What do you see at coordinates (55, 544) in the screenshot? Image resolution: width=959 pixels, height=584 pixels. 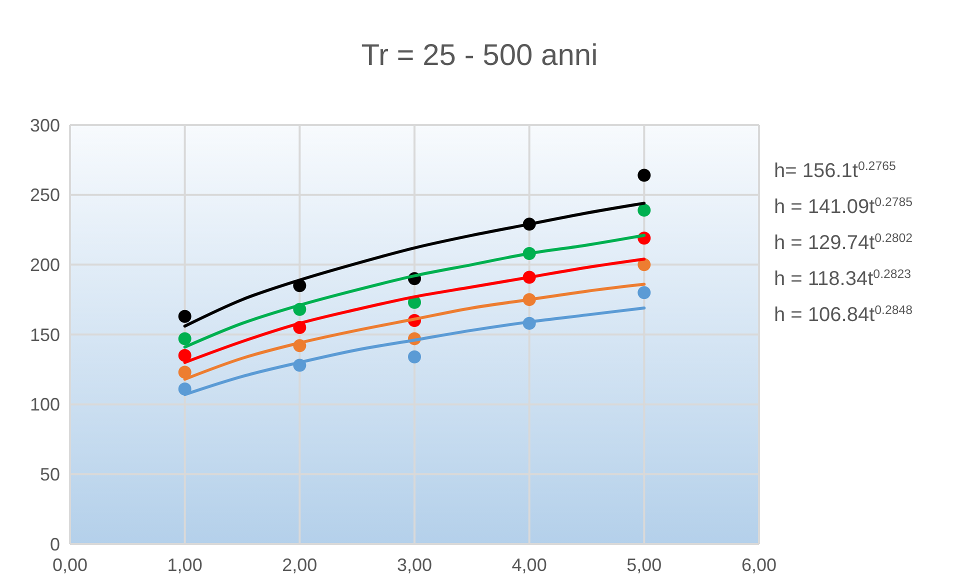 I see `y-tick-label: 0` at bounding box center [55, 544].